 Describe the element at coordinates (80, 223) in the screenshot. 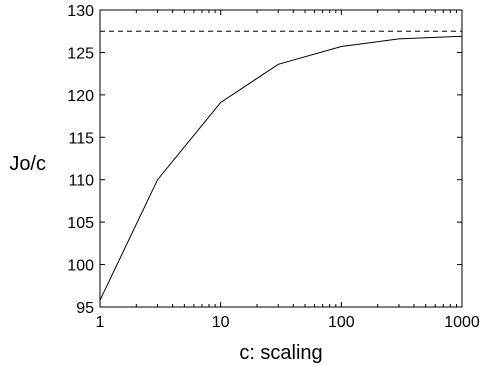

I see `y-tick-label: 105` at that location.